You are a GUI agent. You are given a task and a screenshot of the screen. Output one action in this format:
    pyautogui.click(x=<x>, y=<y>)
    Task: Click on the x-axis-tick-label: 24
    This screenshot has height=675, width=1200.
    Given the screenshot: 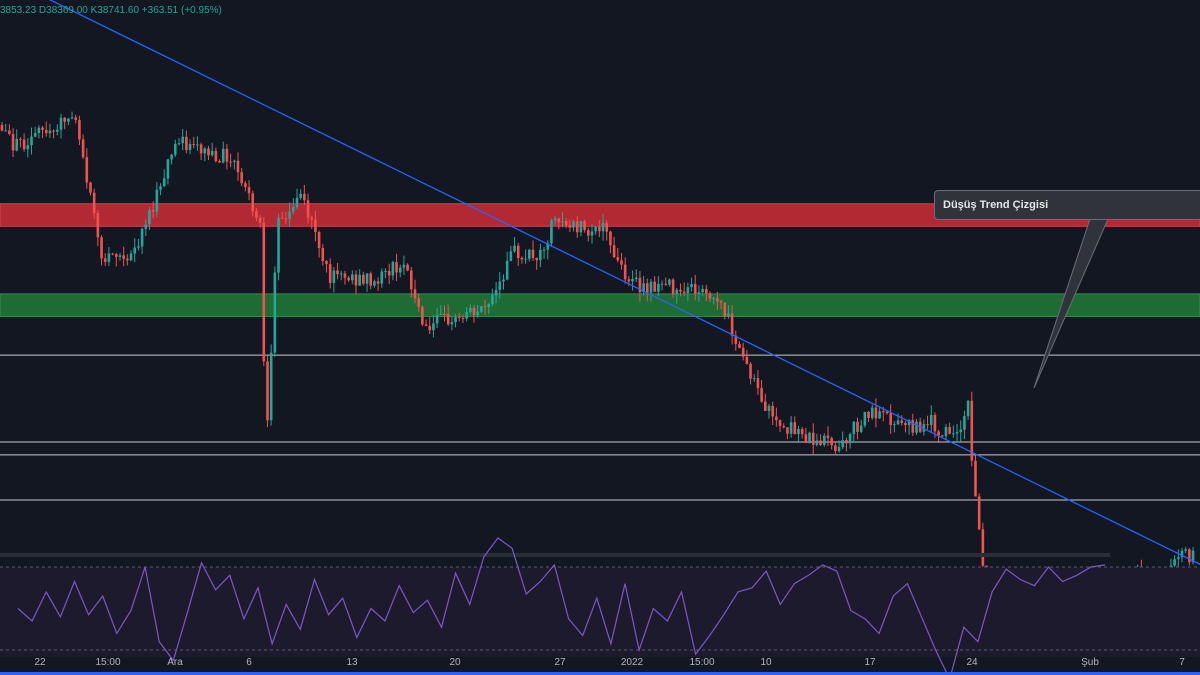 What is the action you would take?
    pyautogui.click(x=972, y=662)
    